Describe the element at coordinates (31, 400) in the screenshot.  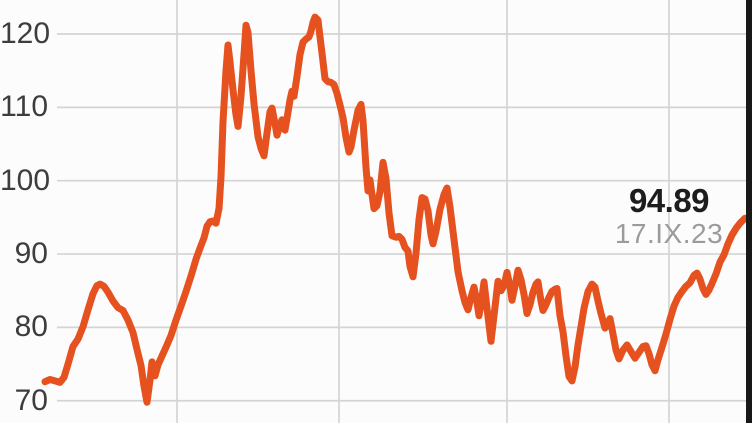
I see `y-axis-label: 70` at that location.